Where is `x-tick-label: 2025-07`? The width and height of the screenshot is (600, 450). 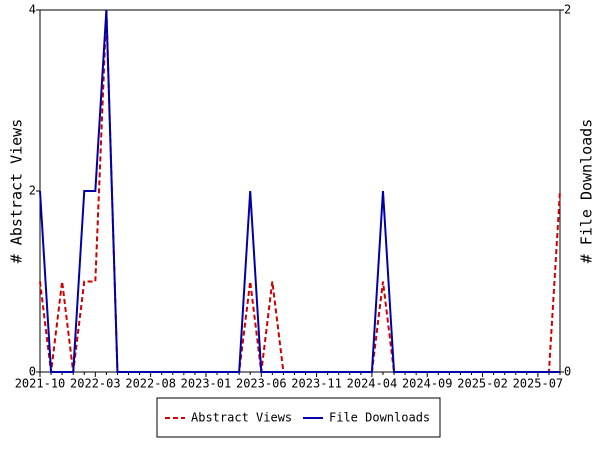
x-tick-label: 2025-07 is located at coordinates (538, 384).